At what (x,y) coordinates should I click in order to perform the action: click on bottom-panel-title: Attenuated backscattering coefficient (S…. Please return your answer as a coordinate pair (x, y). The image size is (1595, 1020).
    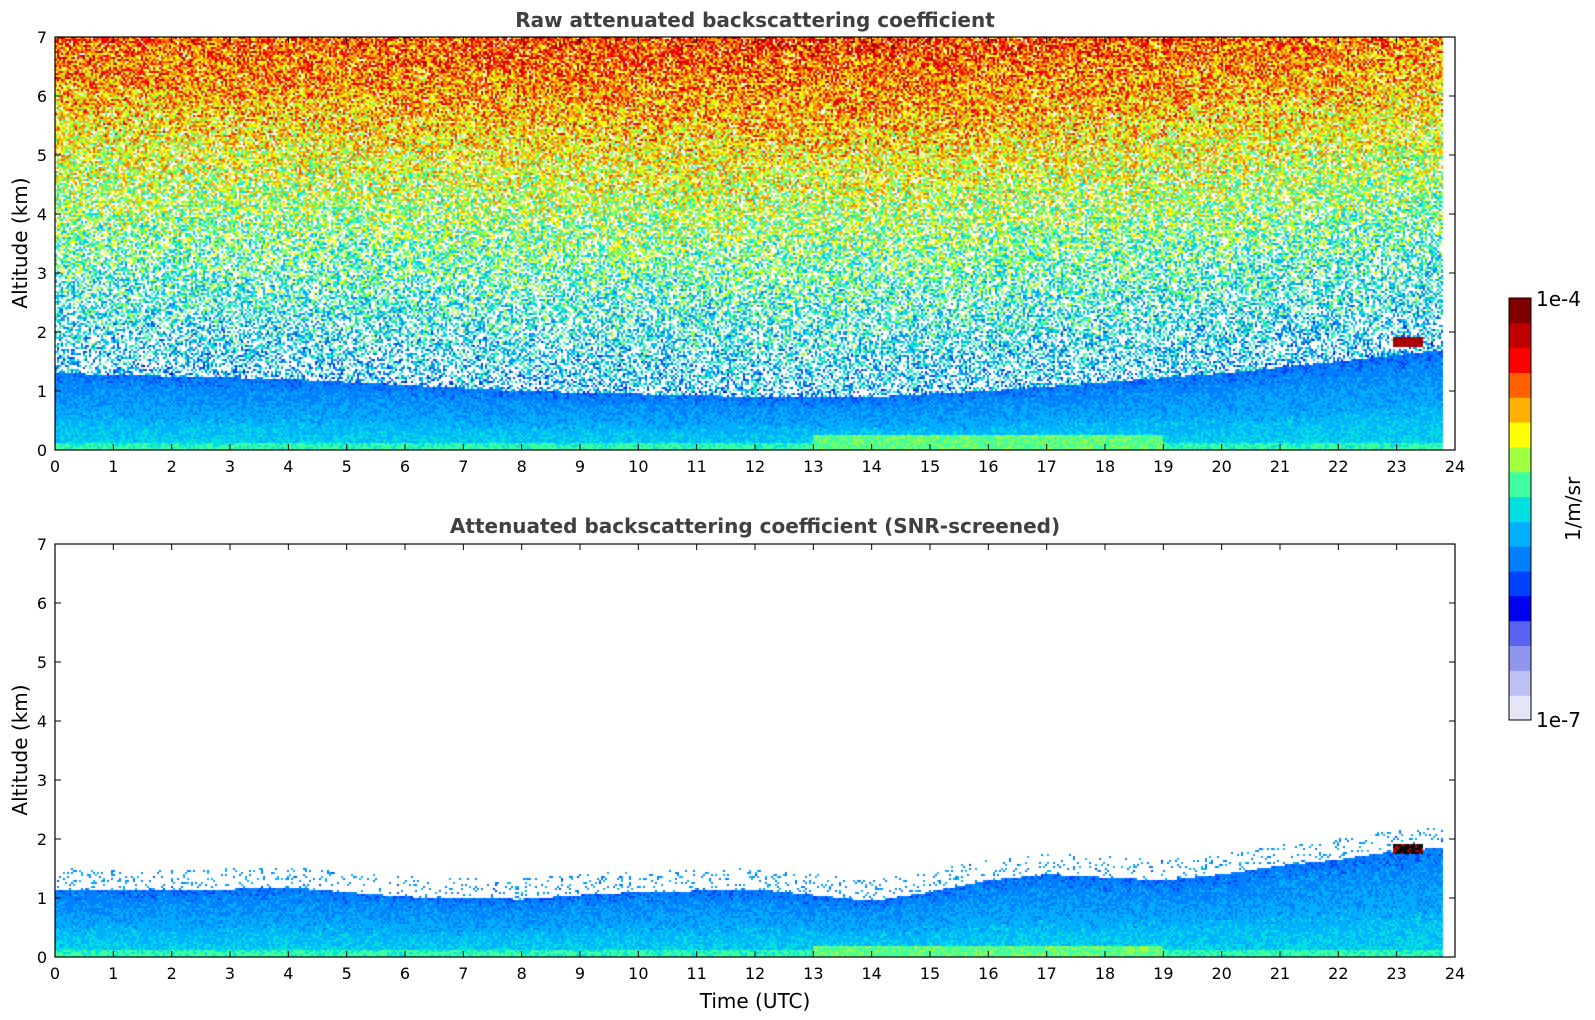
    Looking at the image, I should click on (755, 526).